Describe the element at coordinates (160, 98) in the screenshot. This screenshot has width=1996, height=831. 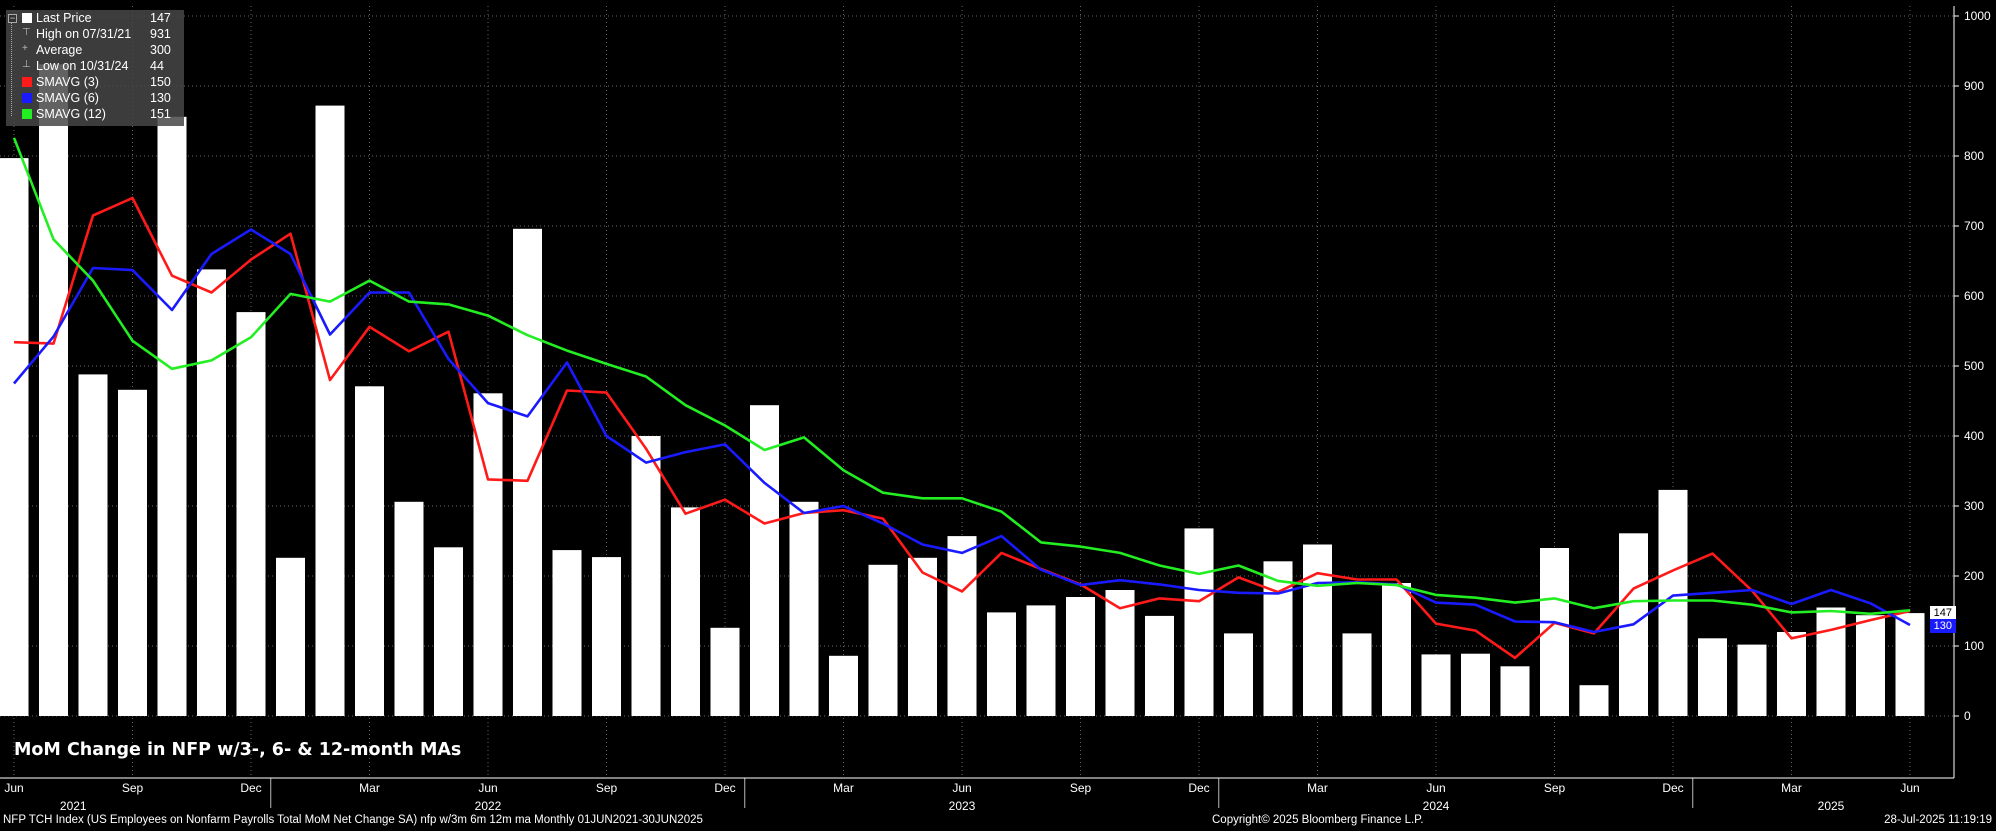
I see `legend-value: 130` at that location.